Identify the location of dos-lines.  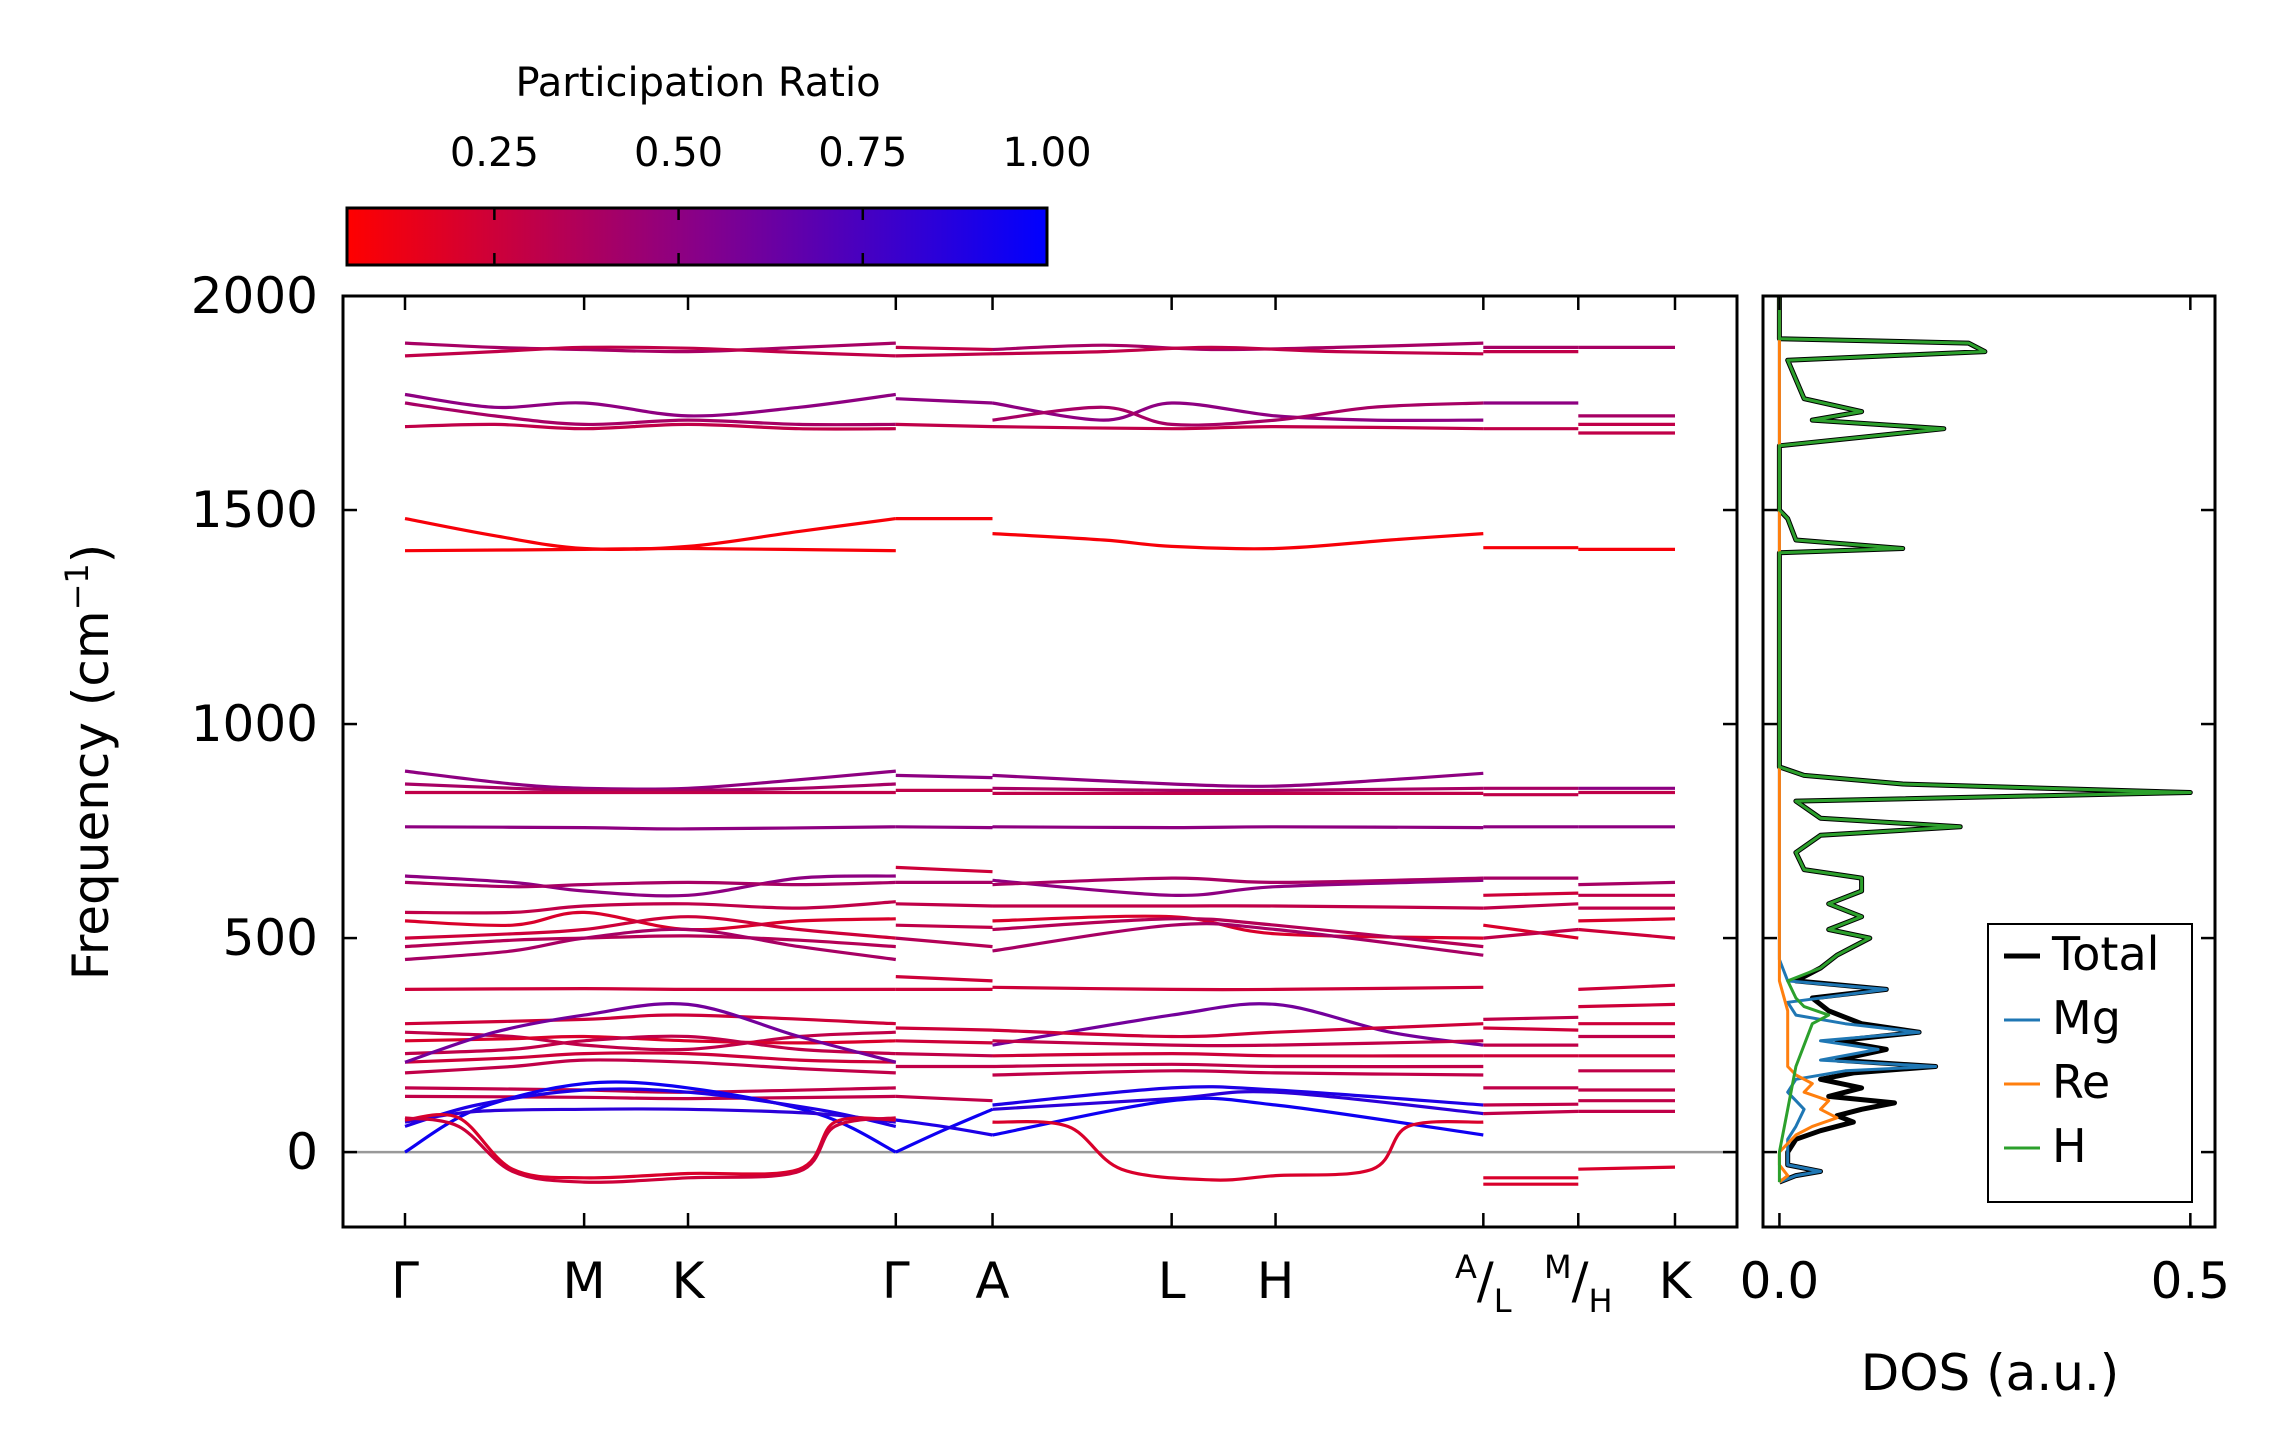
(1984, 740).